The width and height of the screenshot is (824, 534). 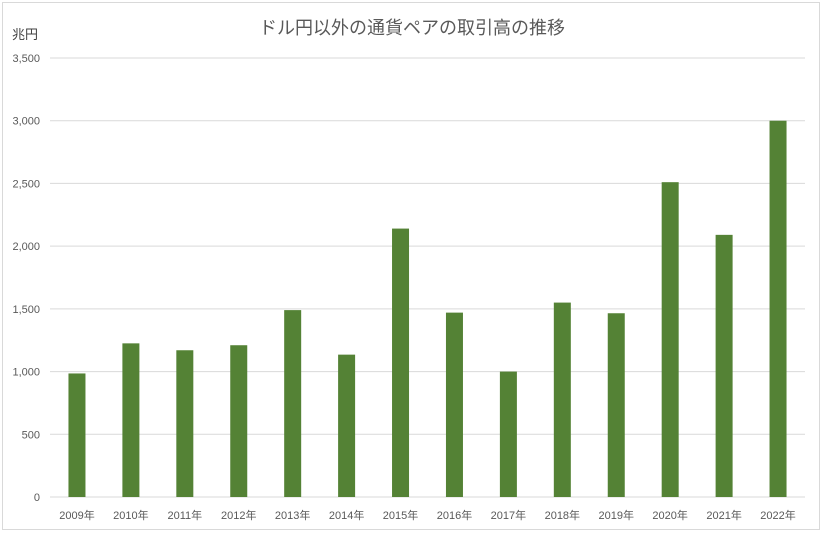 What do you see at coordinates (562, 399) in the screenshot?
I see `bar-2018年` at bounding box center [562, 399].